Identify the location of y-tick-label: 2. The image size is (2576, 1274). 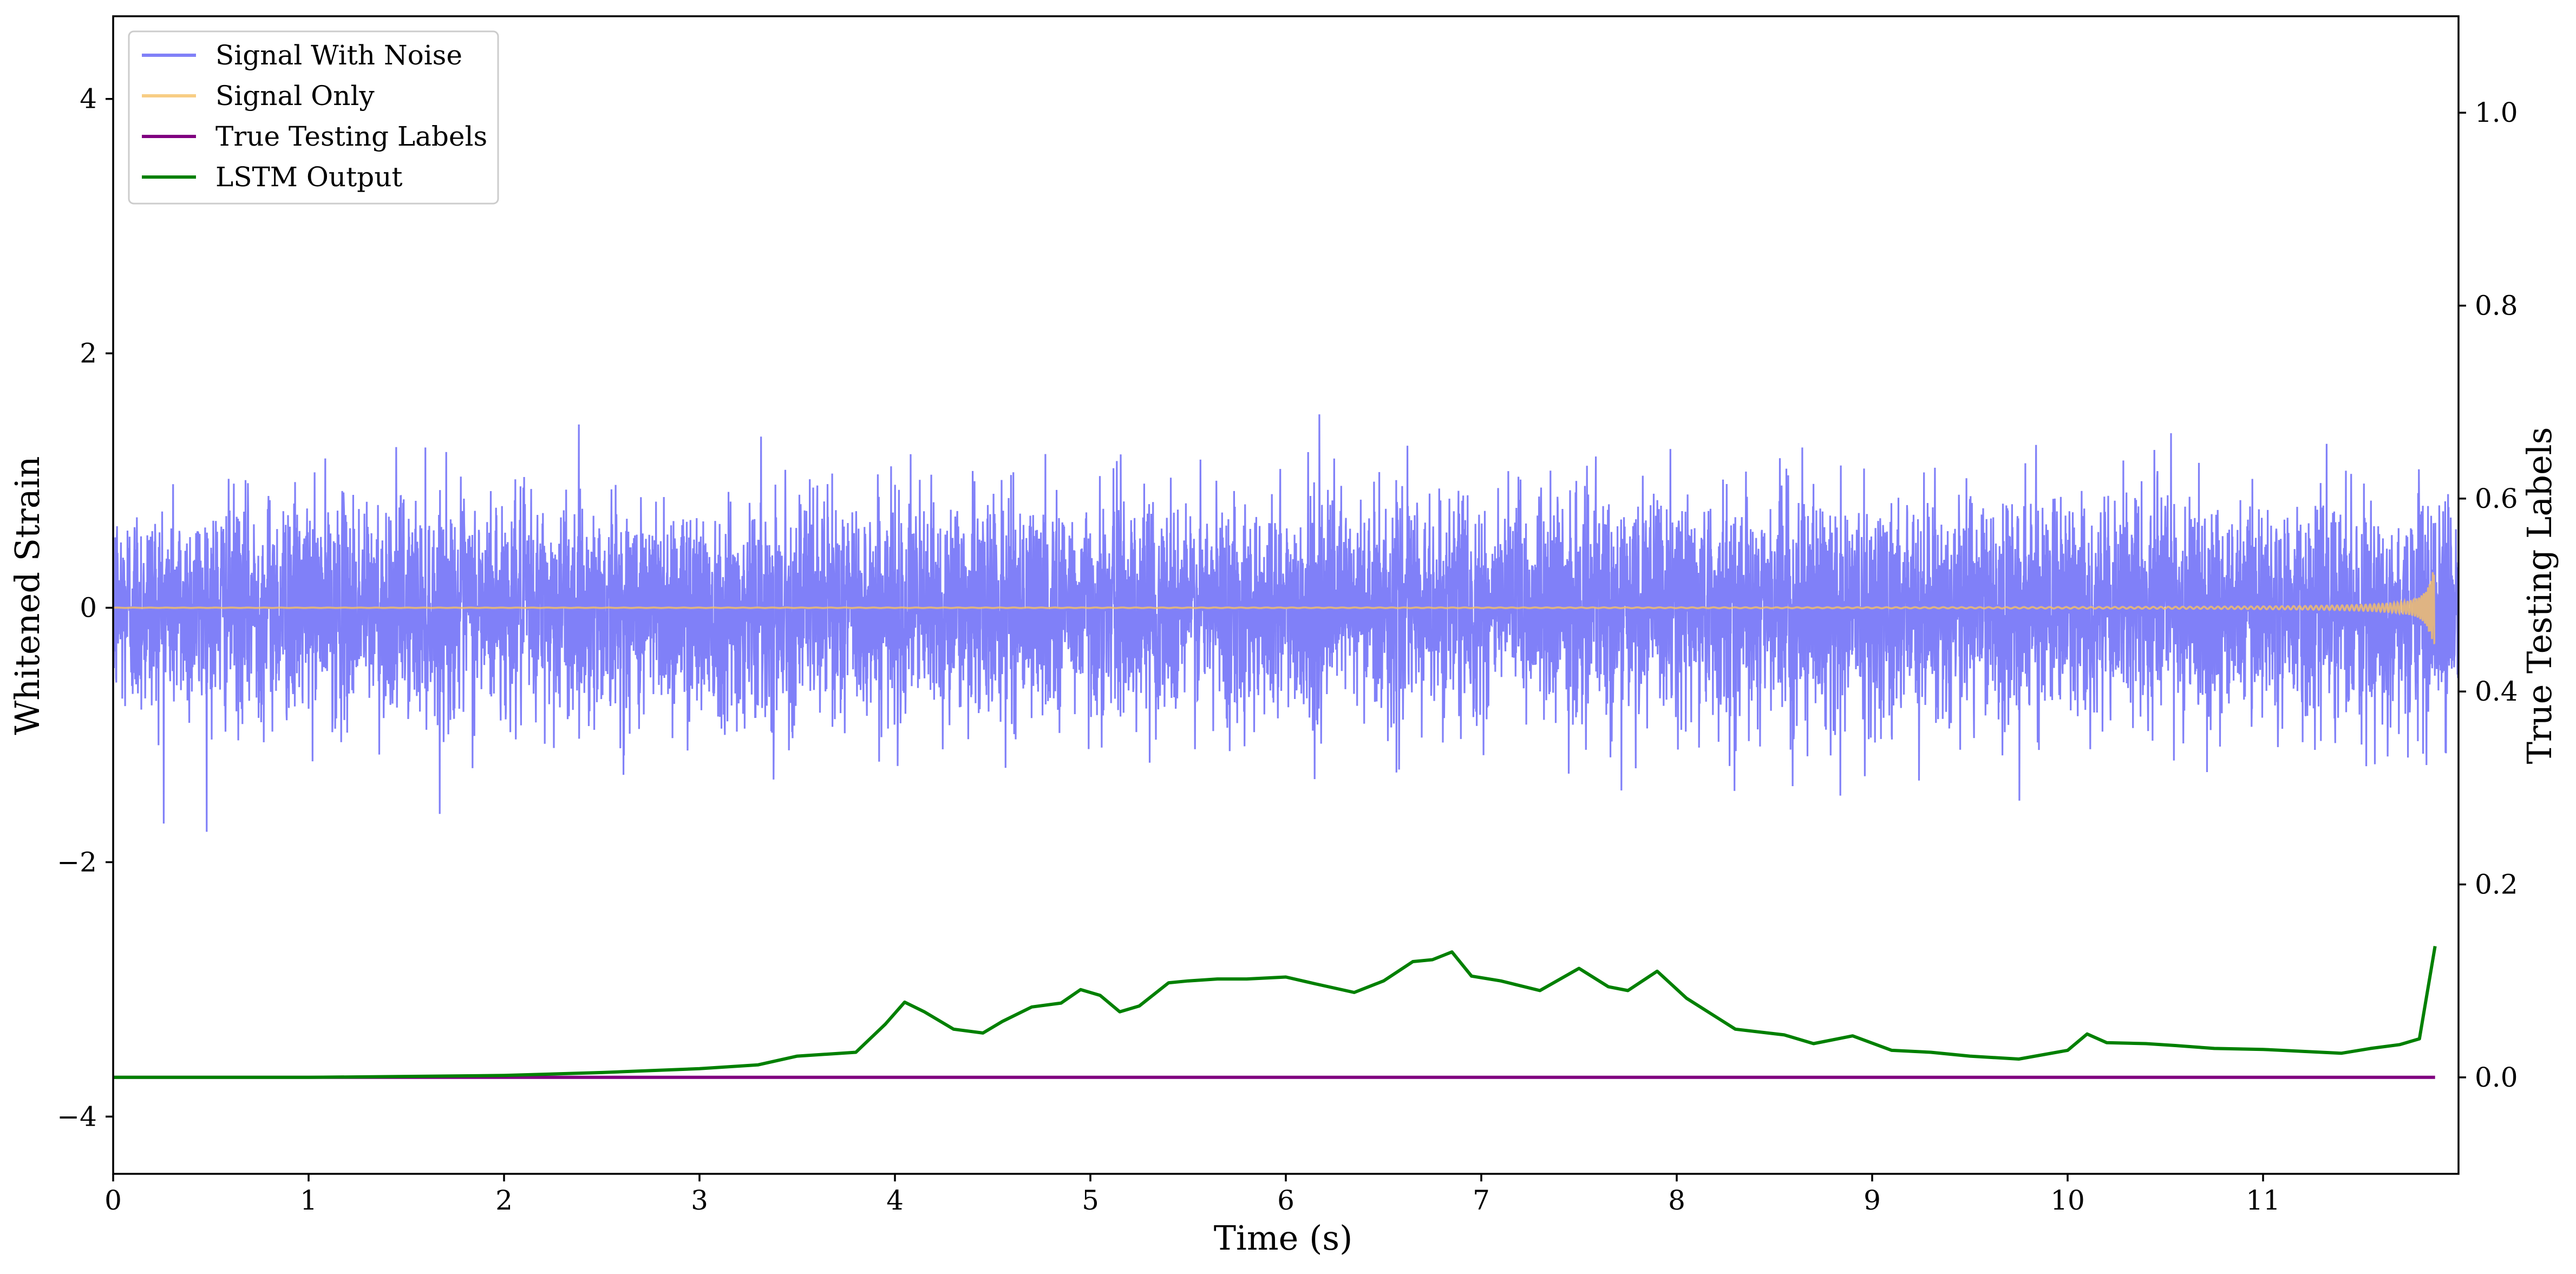
(88, 353).